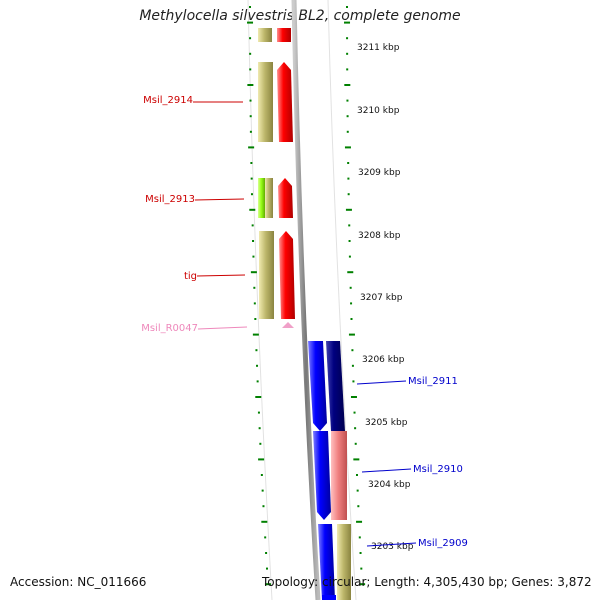  I want to click on gene-label-tig: tig, so click(190, 276).